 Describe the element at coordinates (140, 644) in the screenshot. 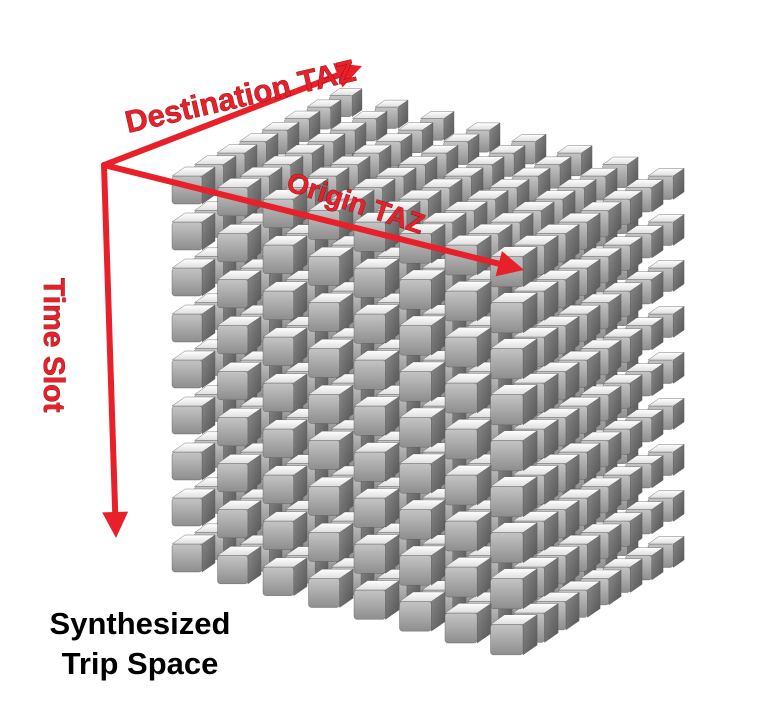

I see `diagram-caption: Synthesized Trip Space` at that location.